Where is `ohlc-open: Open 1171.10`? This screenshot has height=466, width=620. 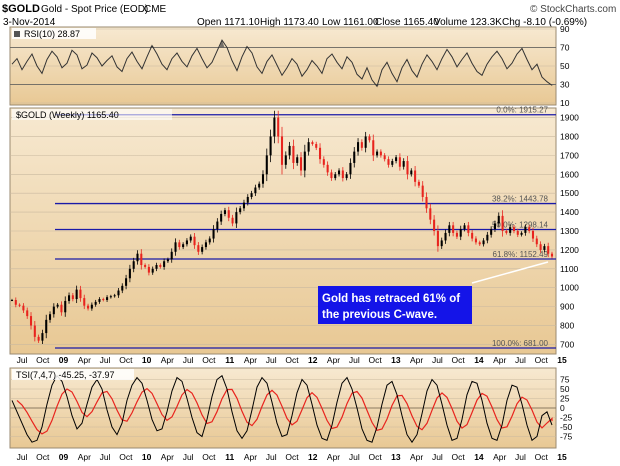
ohlc-open: Open 1171.10 is located at coordinates (228, 22).